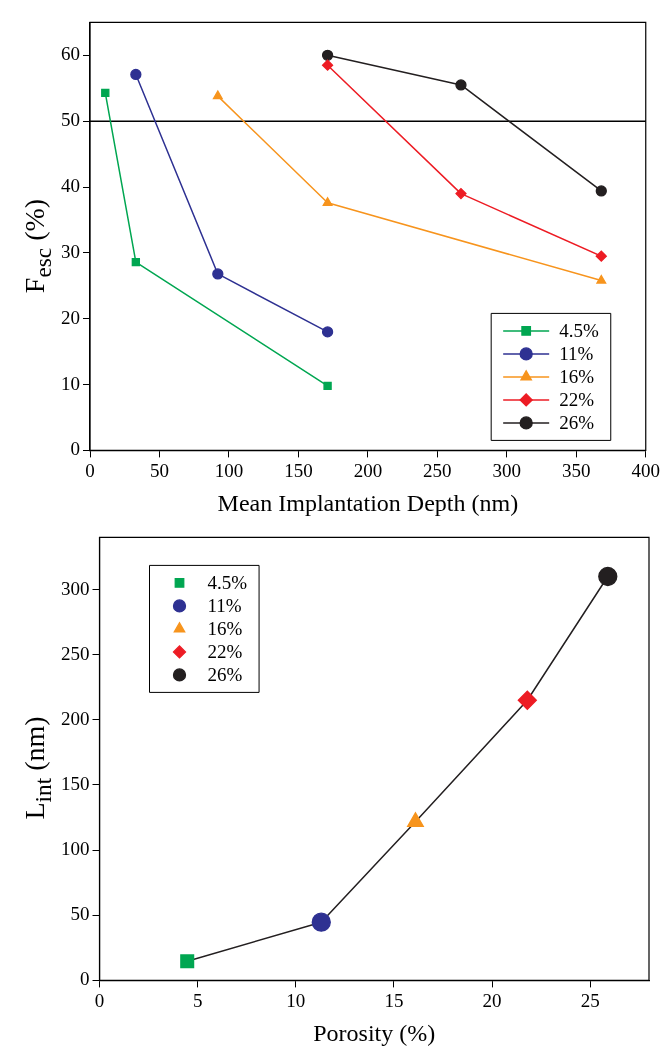 The height and width of the screenshot is (1061, 669). What do you see at coordinates (507, 470) in the screenshot?
I see `x-tick-label: 300` at bounding box center [507, 470].